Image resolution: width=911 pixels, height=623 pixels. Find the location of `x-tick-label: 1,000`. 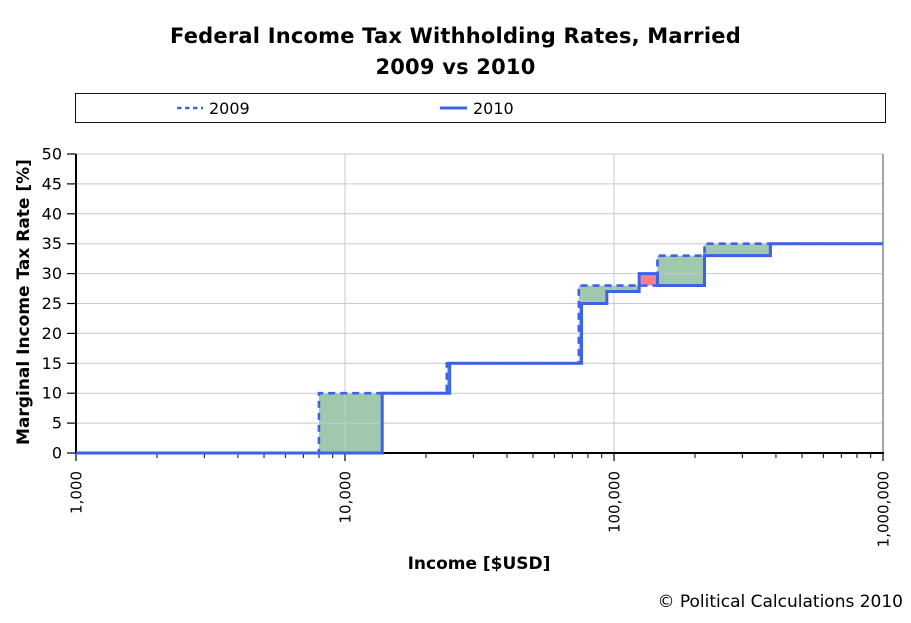

x-tick-label: 1,000 is located at coordinates (77, 492).